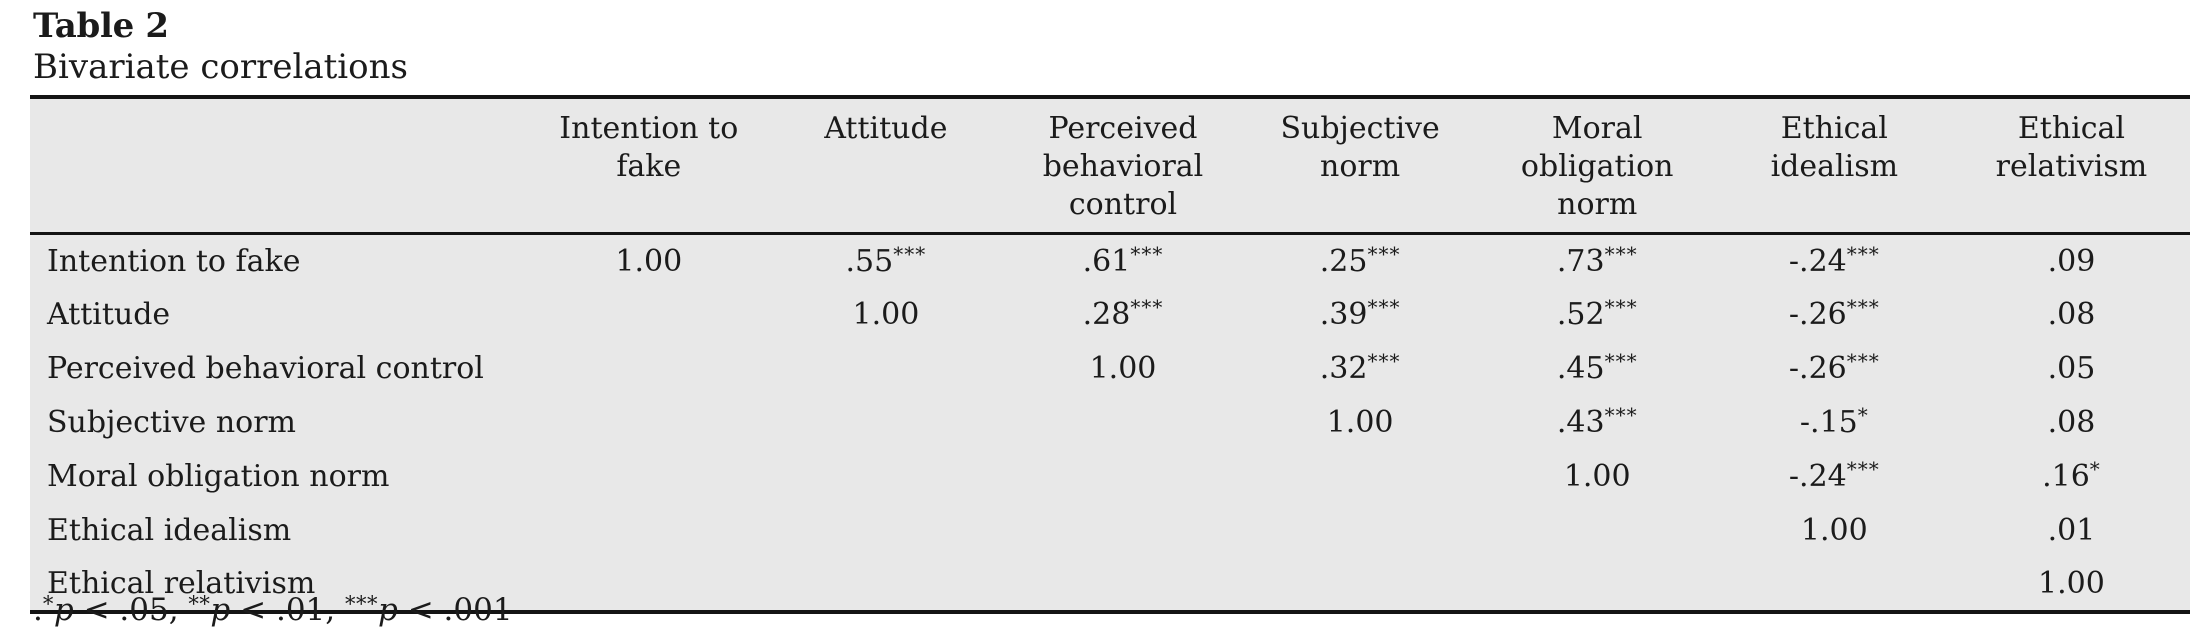  What do you see at coordinates (1597, 260) in the screenshot?
I see `correlation-cell: .73***` at bounding box center [1597, 260].